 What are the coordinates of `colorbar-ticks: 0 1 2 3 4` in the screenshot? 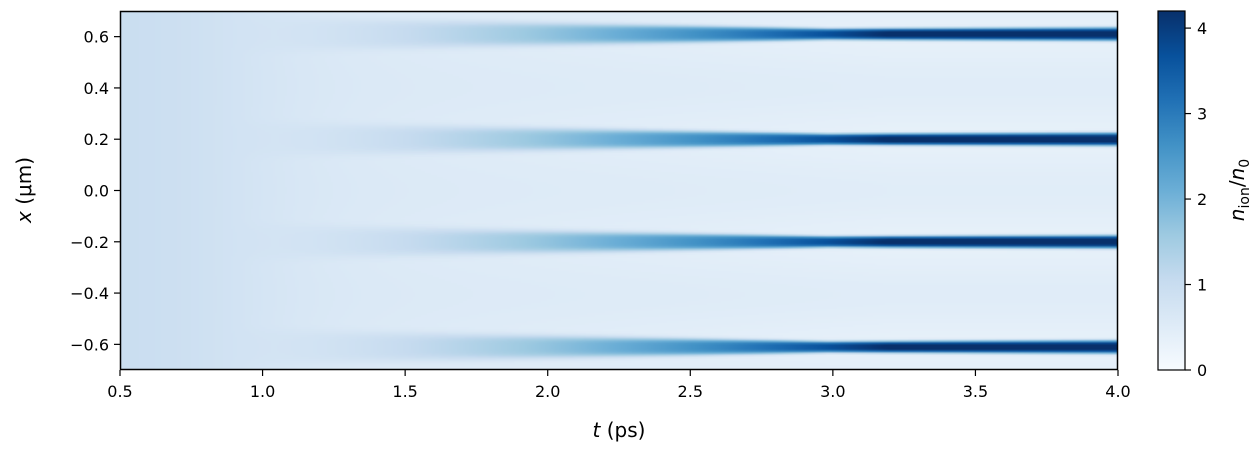 It's located at (1196, 199).